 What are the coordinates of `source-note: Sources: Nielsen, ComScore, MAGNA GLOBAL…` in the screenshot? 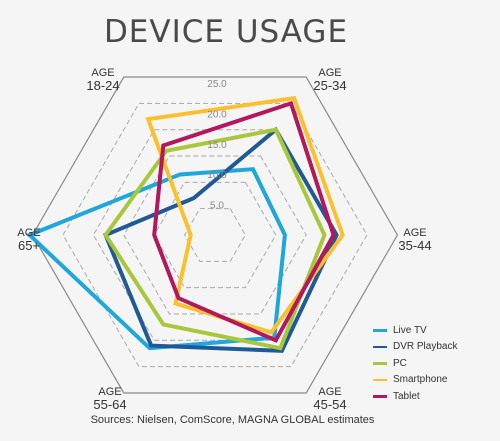 It's located at (232, 420).